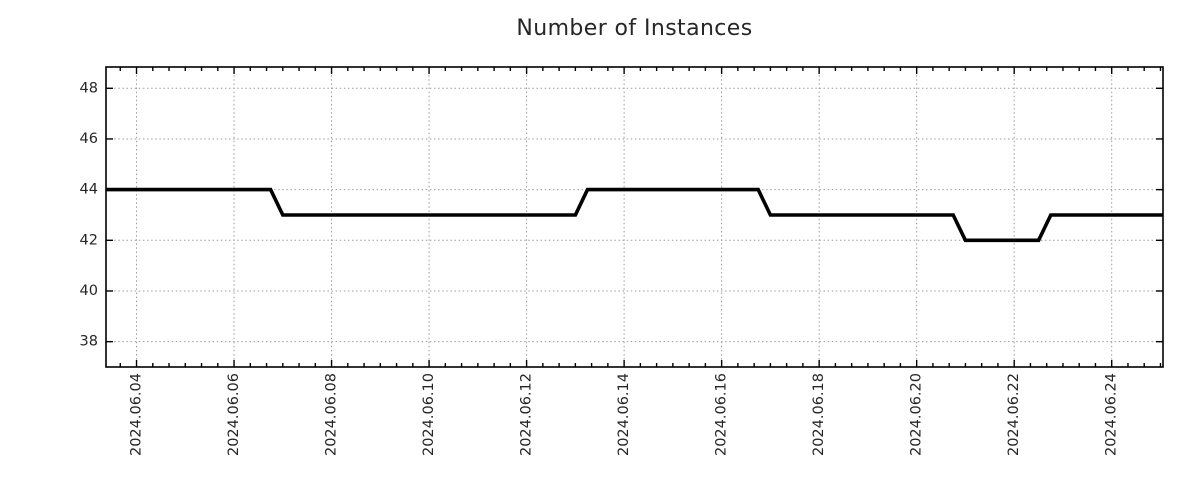  Describe the element at coordinates (722, 414) in the screenshot. I see `x-axis-tick-label: 2024.06.16` at that location.